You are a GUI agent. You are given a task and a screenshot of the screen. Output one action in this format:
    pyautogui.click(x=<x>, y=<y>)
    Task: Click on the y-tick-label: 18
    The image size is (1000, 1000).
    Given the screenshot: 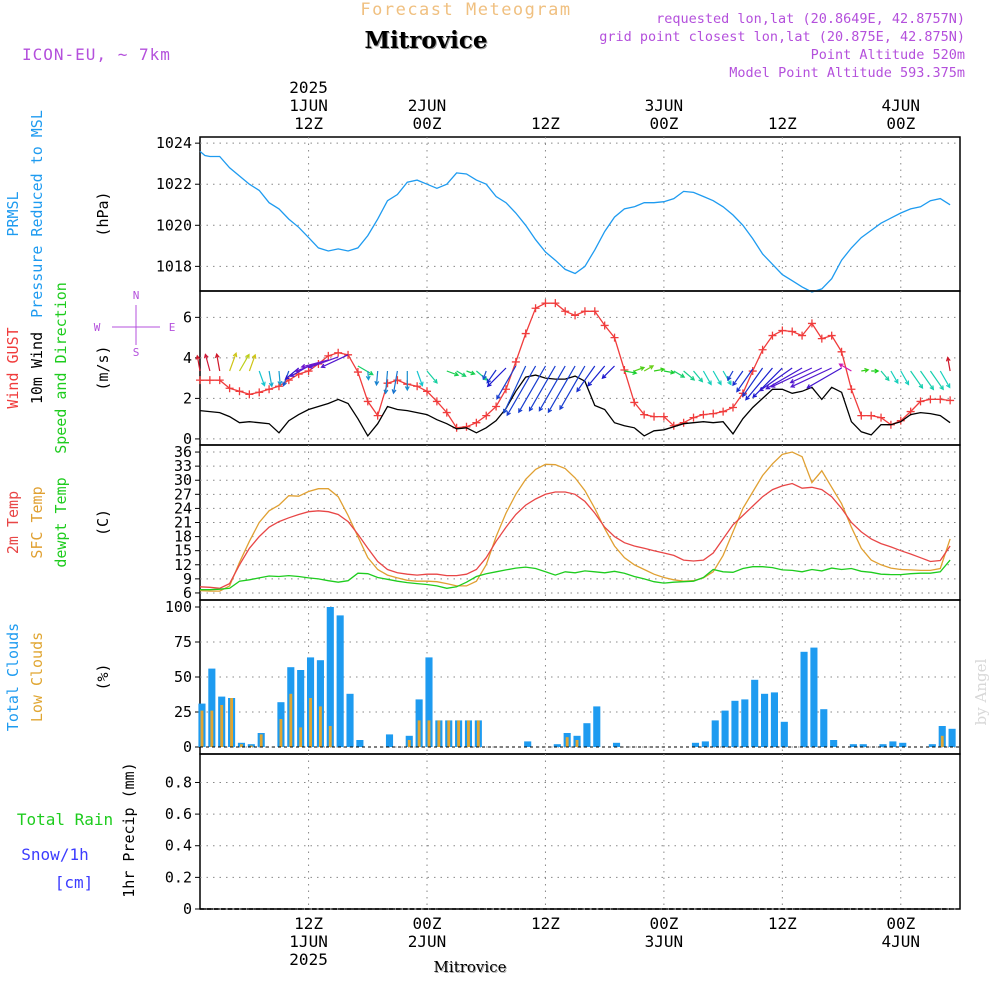 What is the action you would take?
    pyautogui.click(x=183, y=537)
    